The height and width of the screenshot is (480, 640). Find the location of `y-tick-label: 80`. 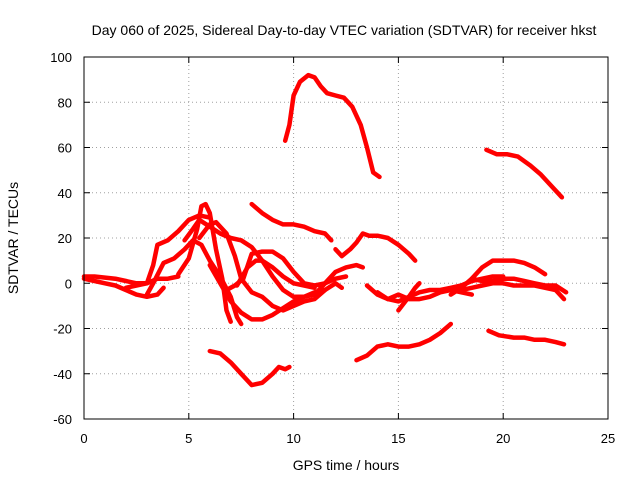

y-tick-label: 80 is located at coordinates (65, 102).